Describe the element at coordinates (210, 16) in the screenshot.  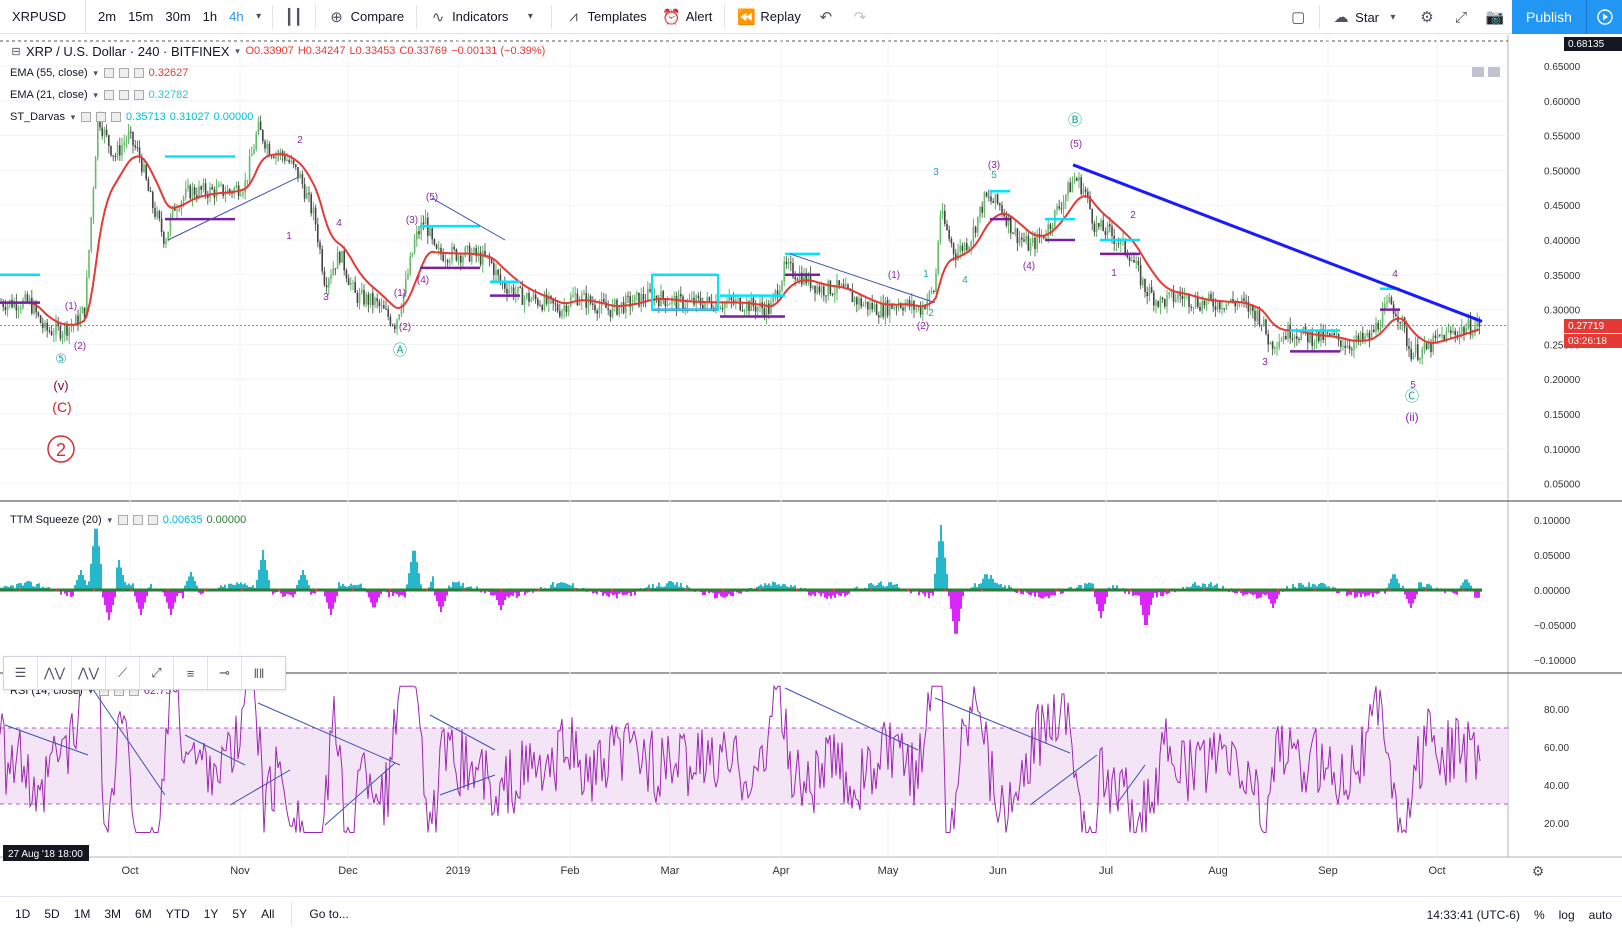
I see `interval-1h: 1h` at that location.